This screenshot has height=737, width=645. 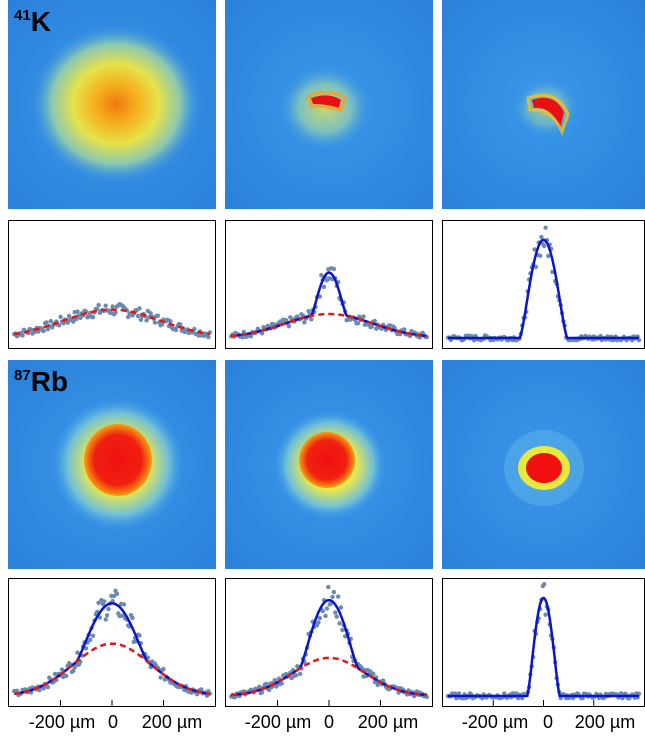 What do you see at coordinates (329, 464) in the screenshot?
I see `rb87-image-bimodal` at bounding box center [329, 464].